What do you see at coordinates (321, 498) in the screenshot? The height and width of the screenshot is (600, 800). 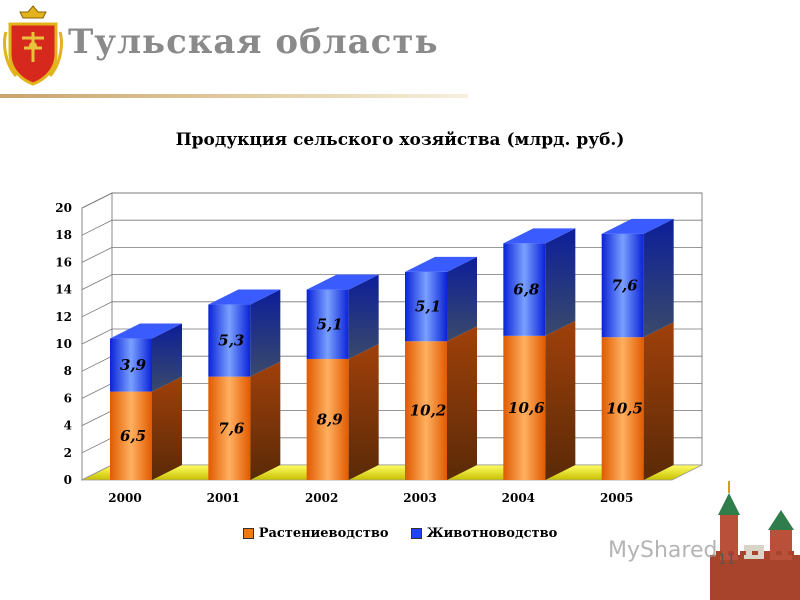 I see `x-tick-label: 2002` at bounding box center [321, 498].